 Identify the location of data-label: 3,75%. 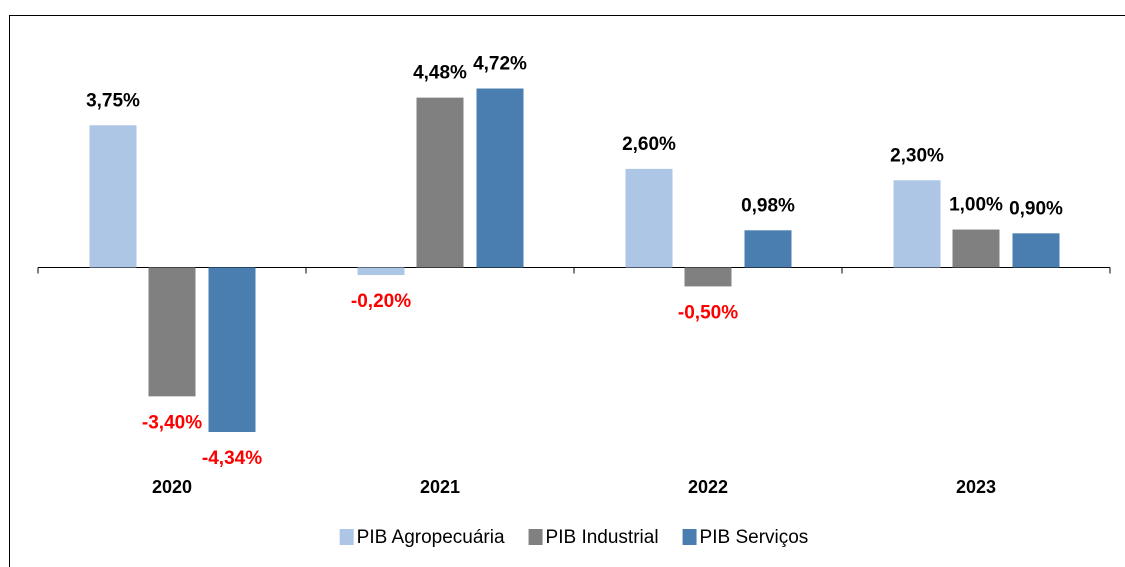
(113, 100).